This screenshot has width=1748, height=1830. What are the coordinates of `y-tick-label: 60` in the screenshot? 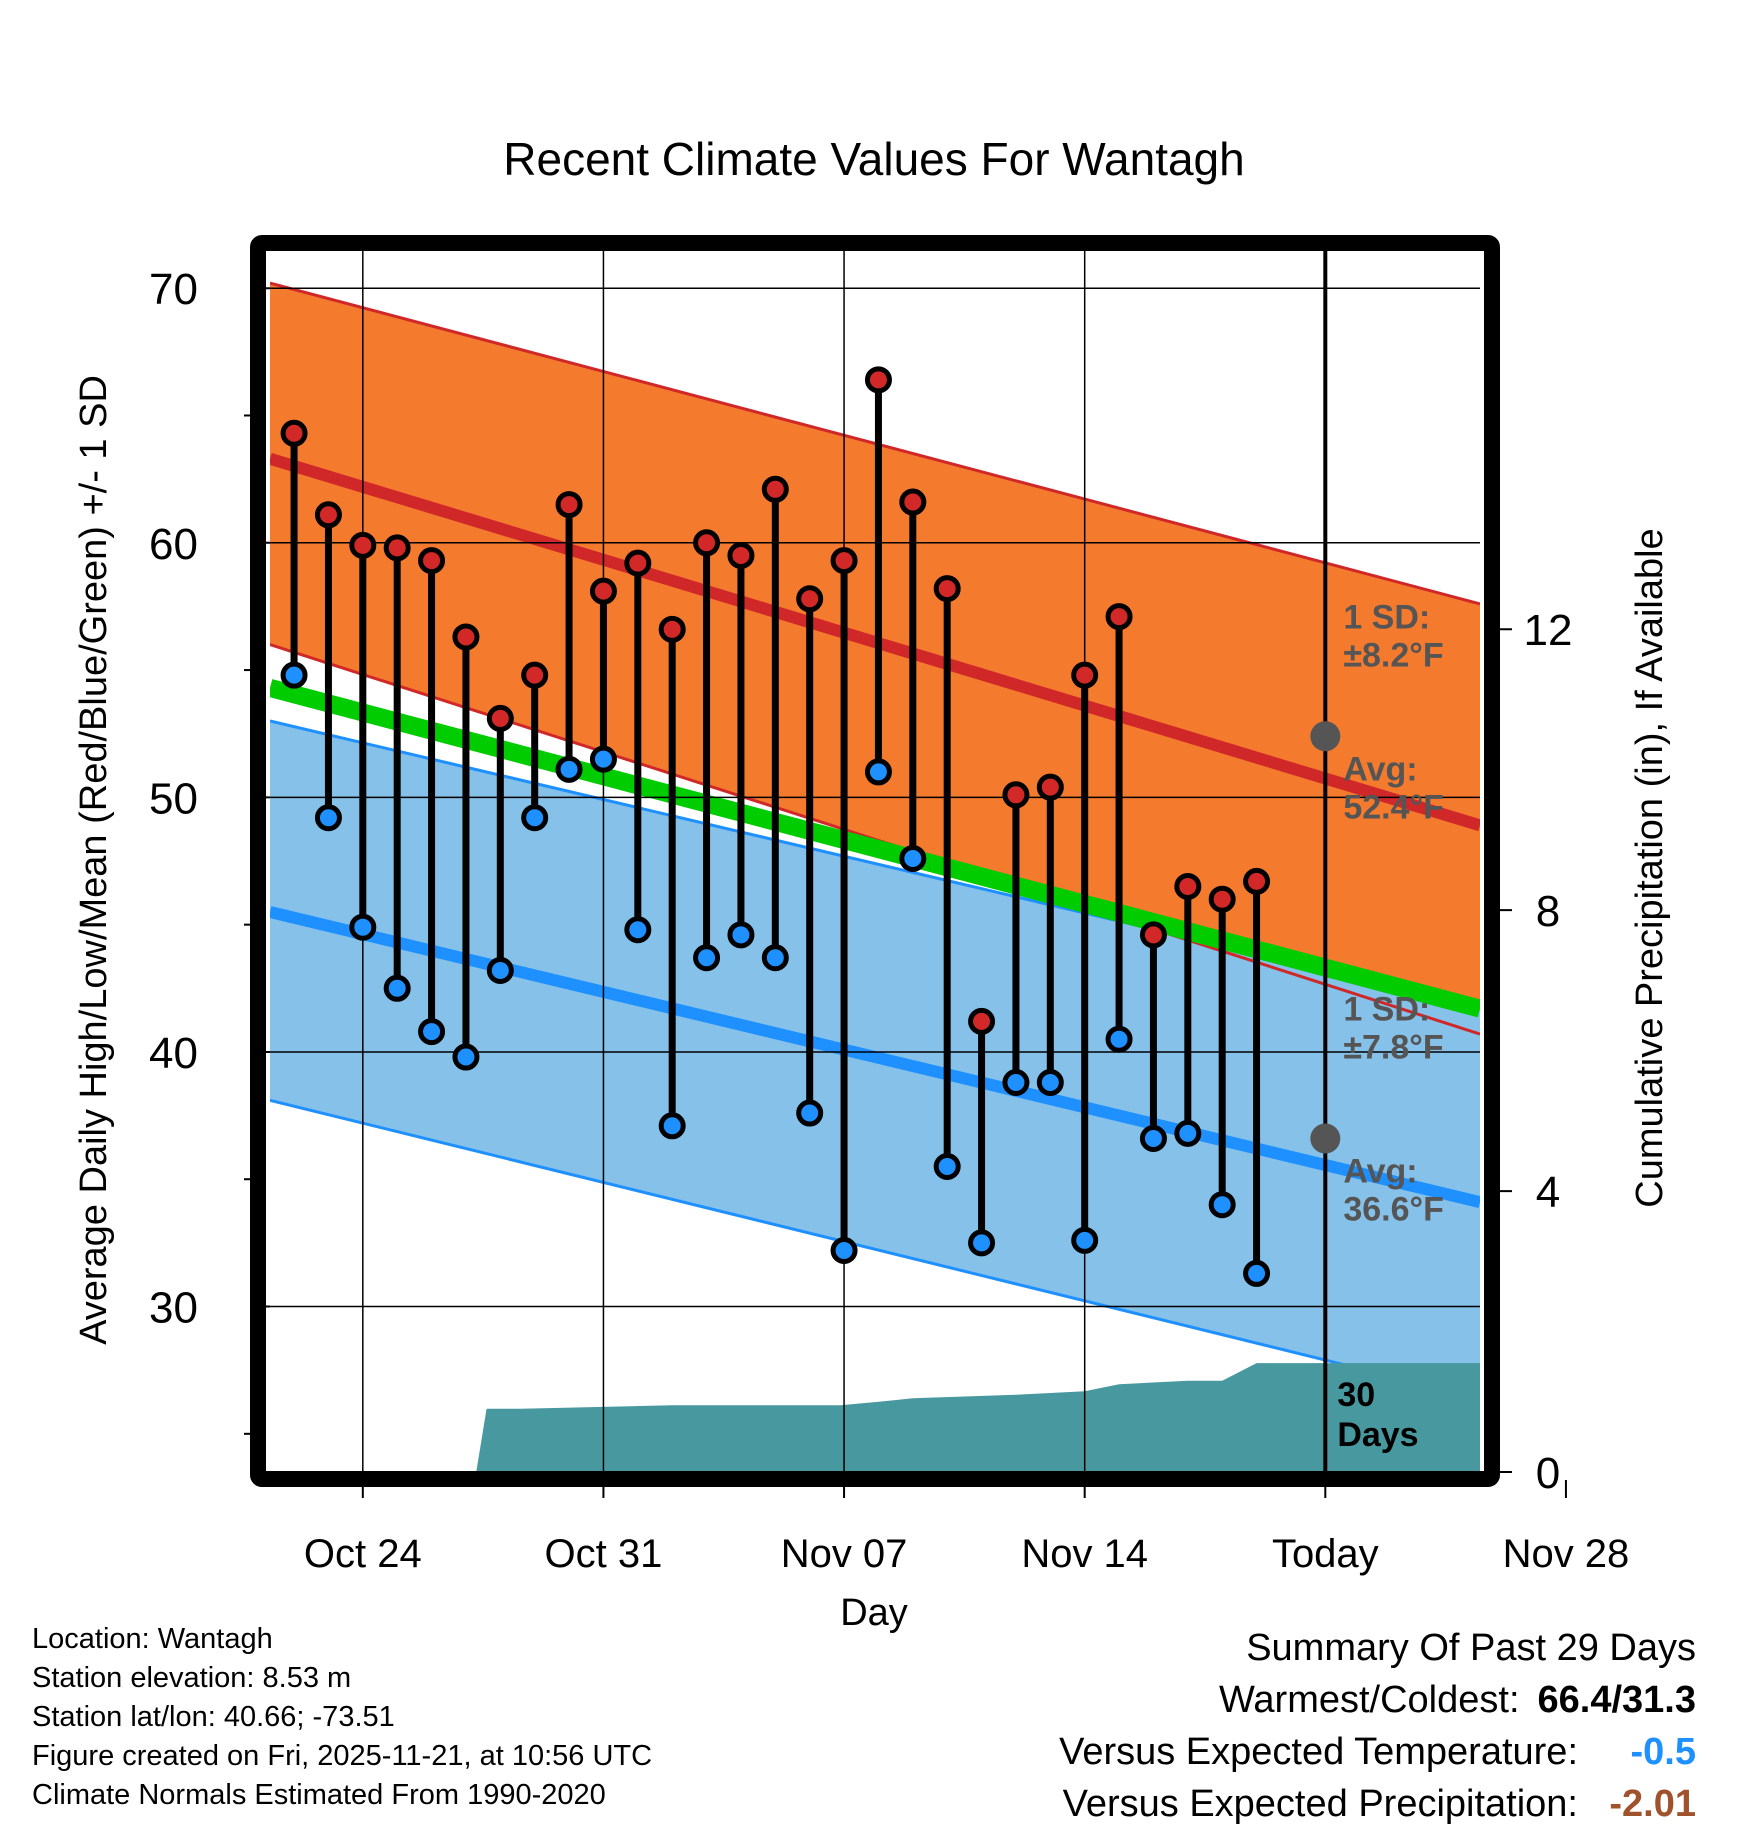 It's located at (173, 544).